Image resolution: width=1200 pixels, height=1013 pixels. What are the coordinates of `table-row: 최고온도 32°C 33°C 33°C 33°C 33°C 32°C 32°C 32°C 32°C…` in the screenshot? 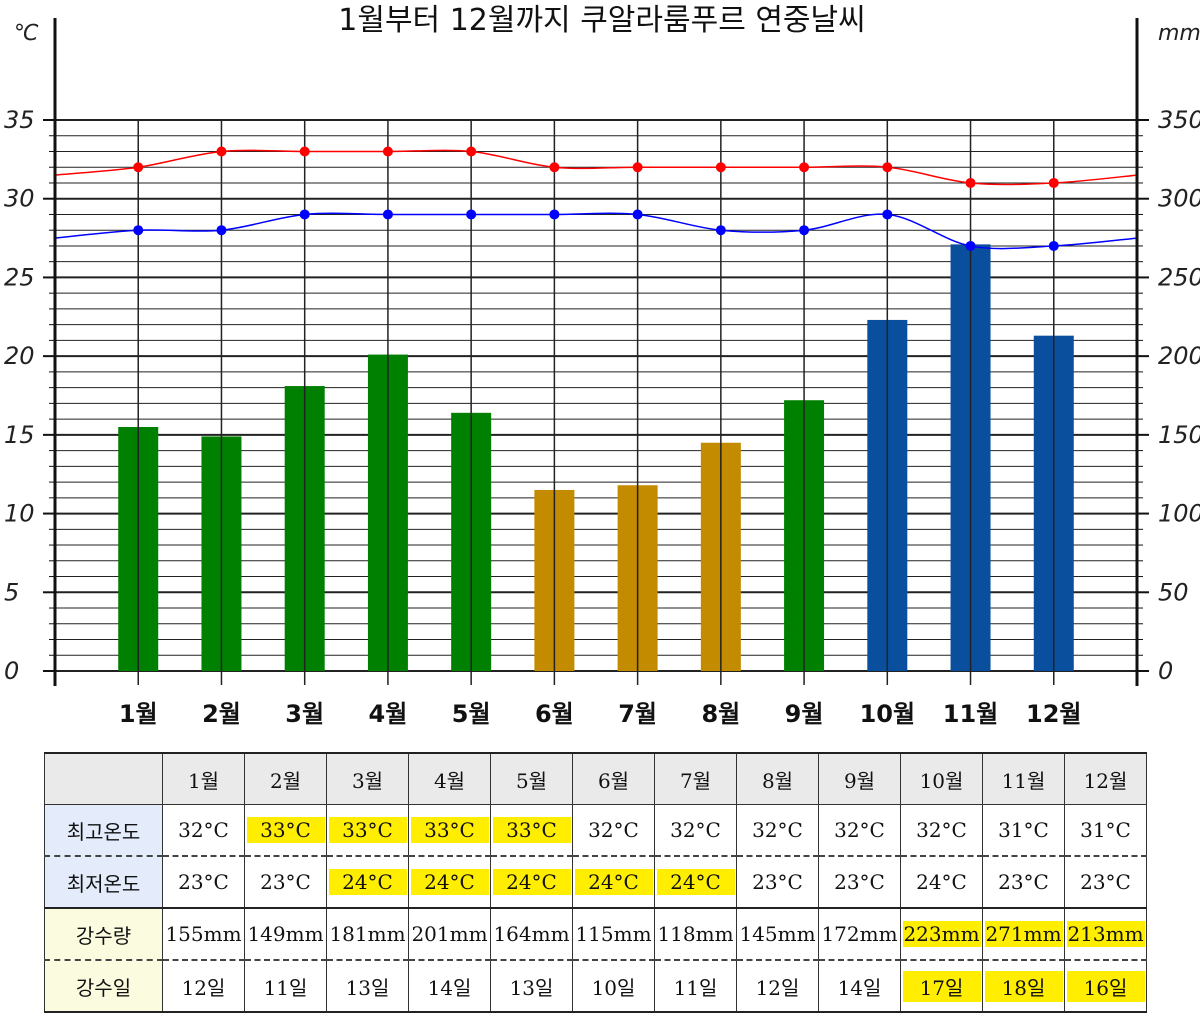 It's located at (595, 830).